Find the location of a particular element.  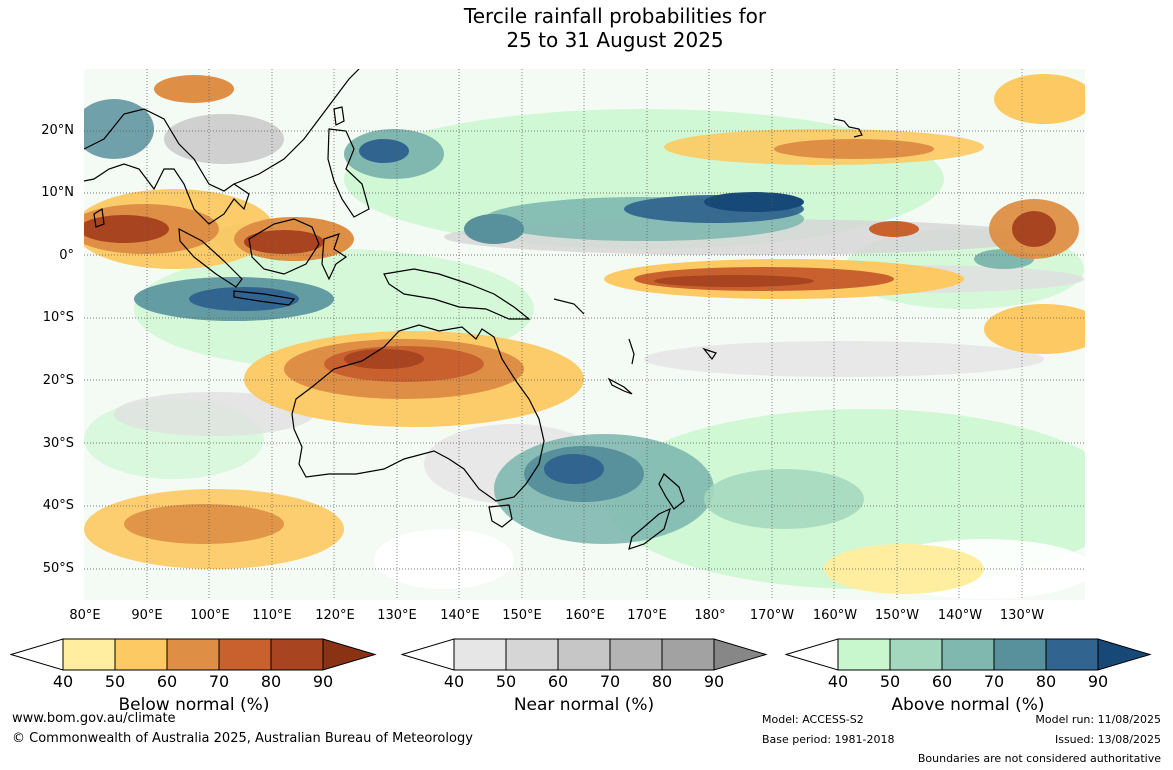

footer-url: www.bom.gov.au/climate is located at coordinates (94, 718).